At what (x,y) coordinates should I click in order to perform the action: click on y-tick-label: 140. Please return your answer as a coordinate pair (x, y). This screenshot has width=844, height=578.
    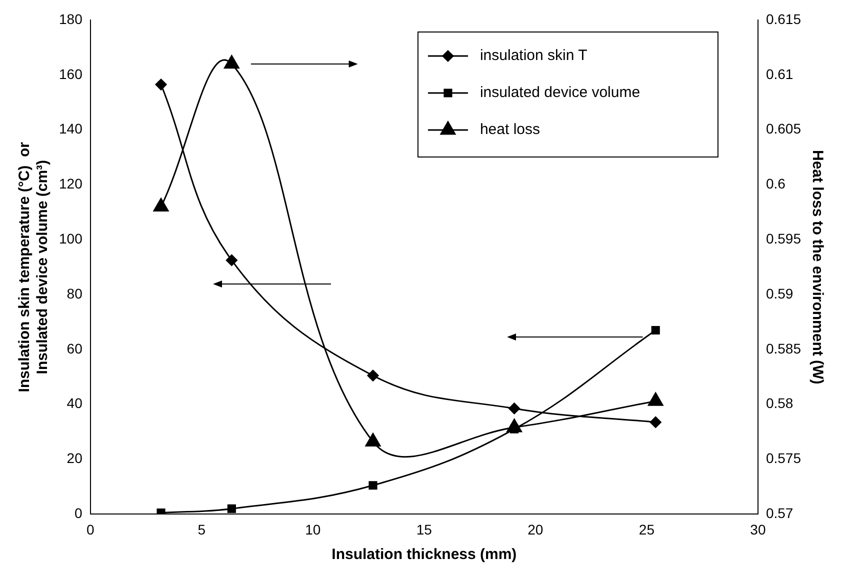
    Looking at the image, I should click on (71, 128).